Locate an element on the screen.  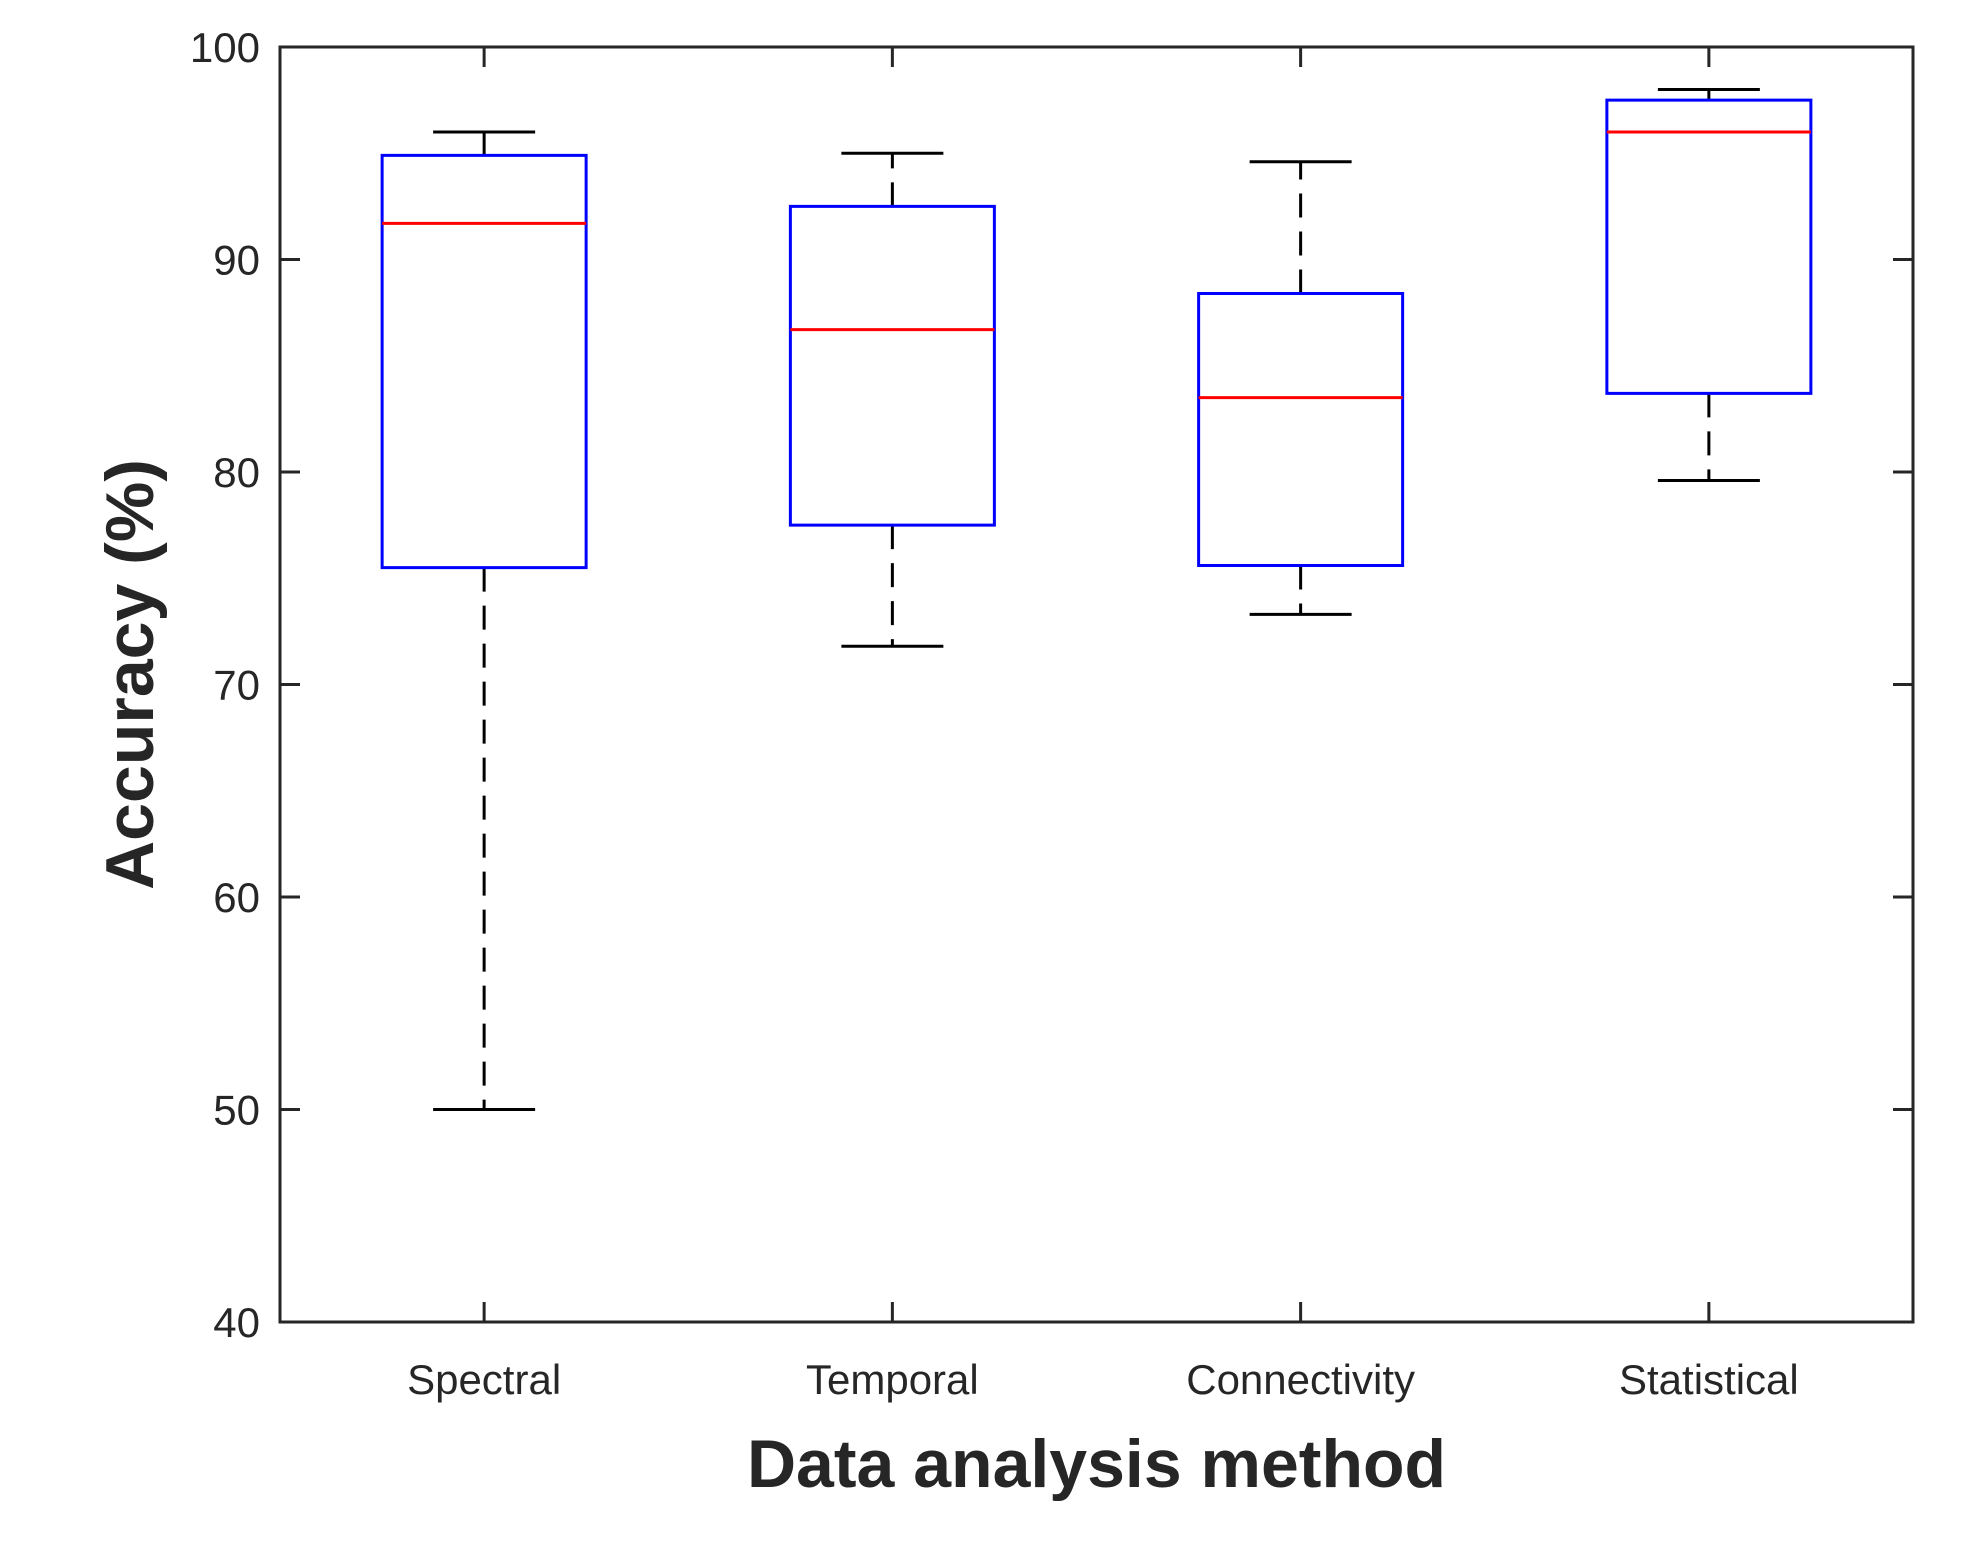
x-tick-label-statistical: Statistical is located at coordinates (1709, 1379).